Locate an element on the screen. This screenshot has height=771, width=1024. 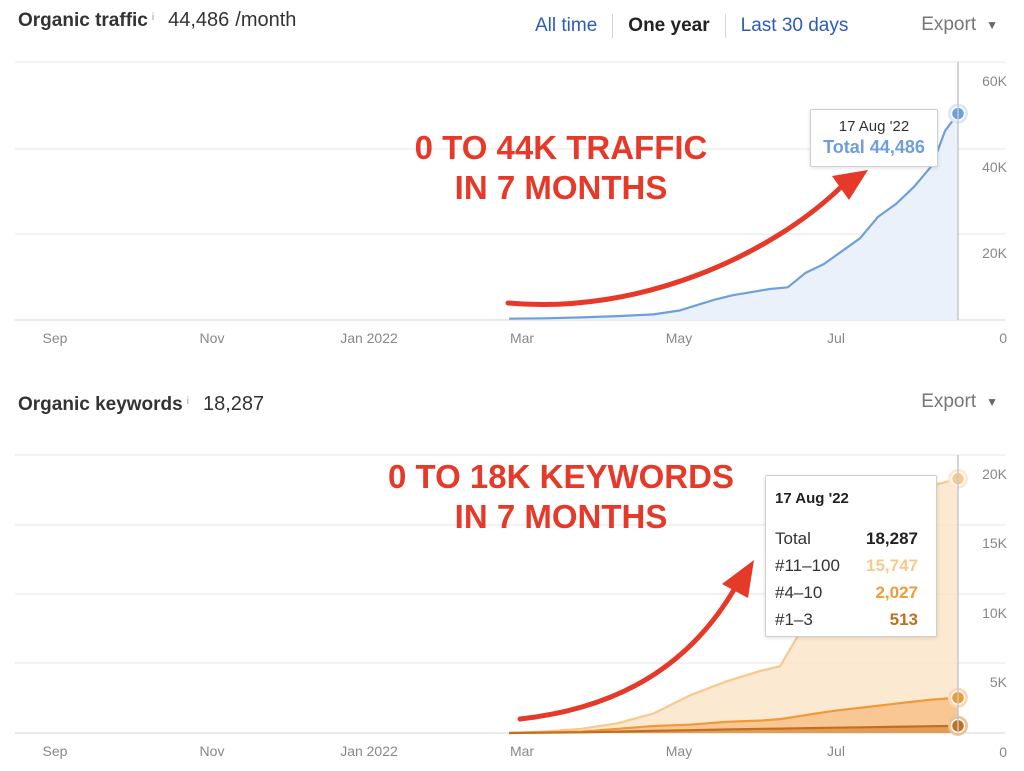
y-tick-label: 10K is located at coordinates (995, 613).